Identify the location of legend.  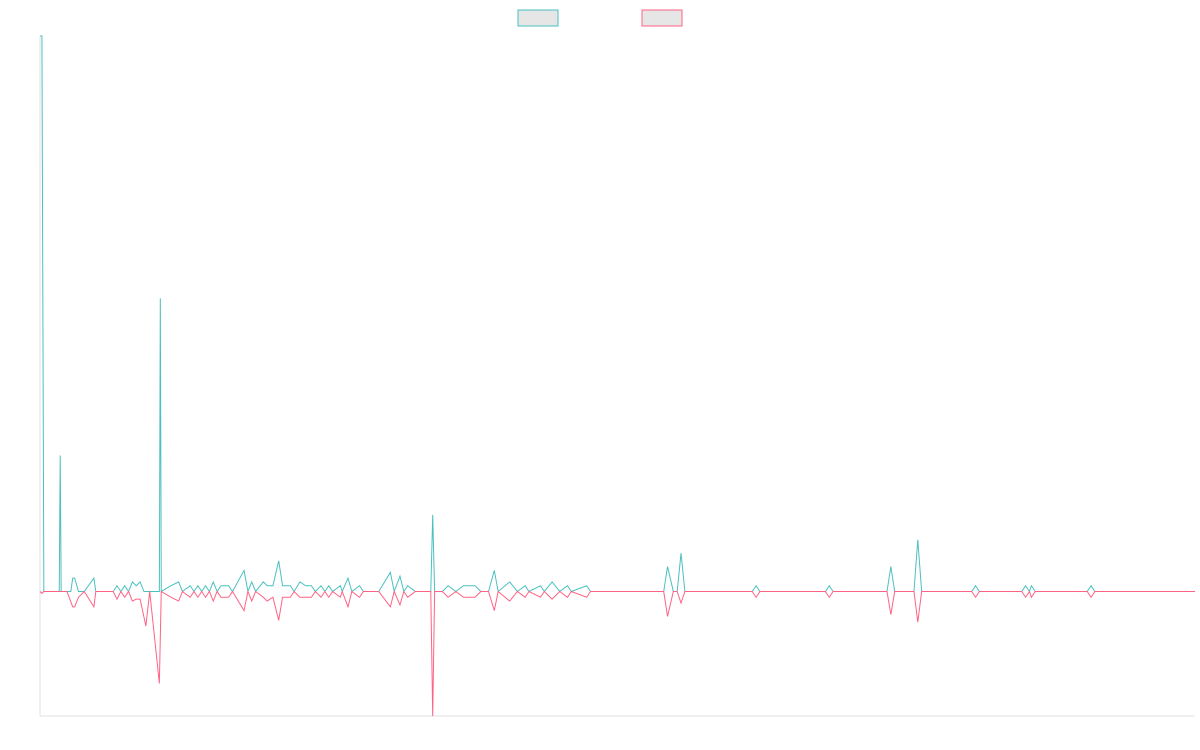
(600, 18).